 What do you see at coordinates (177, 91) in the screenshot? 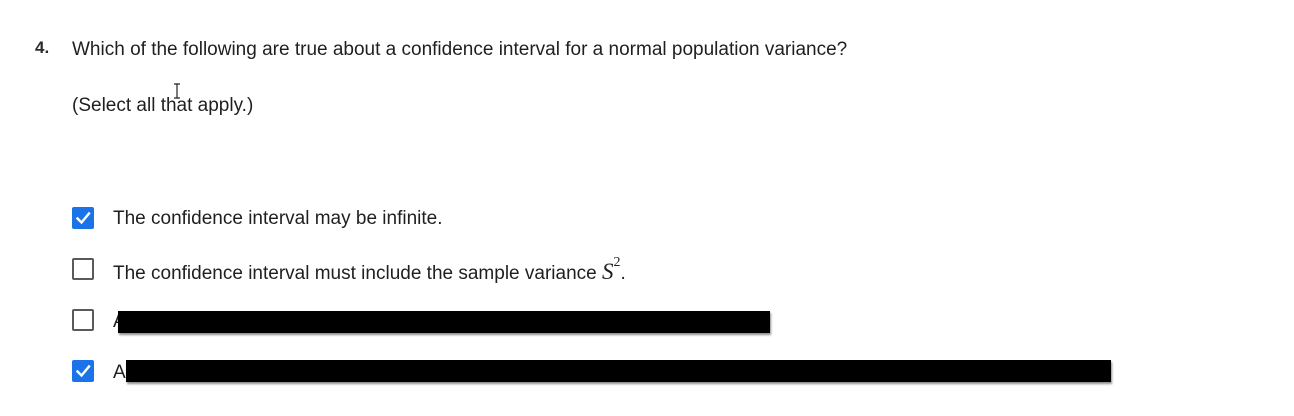
I see `text-cursor-icon` at bounding box center [177, 91].